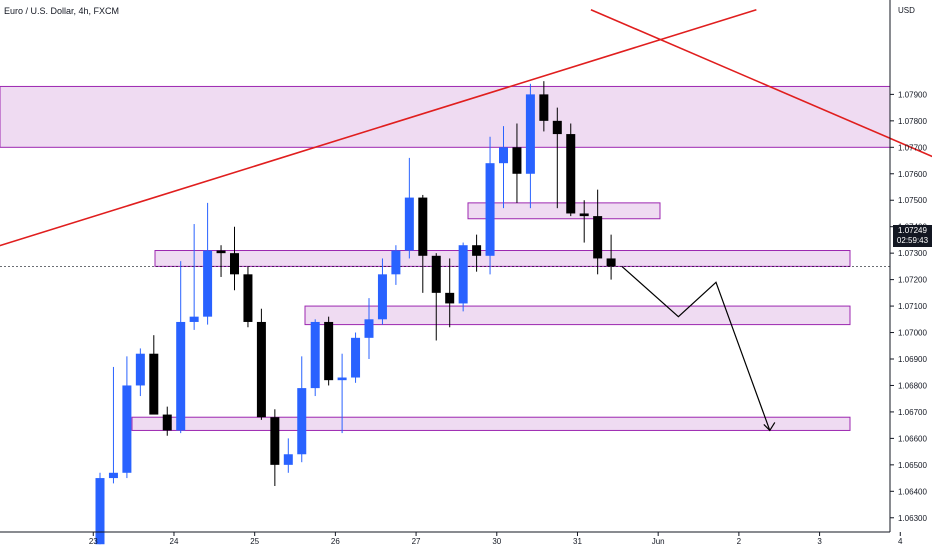 The width and height of the screenshot is (932, 550). What do you see at coordinates (912, 438) in the screenshot?
I see `y-tick-label: 1.06600` at bounding box center [912, 438].